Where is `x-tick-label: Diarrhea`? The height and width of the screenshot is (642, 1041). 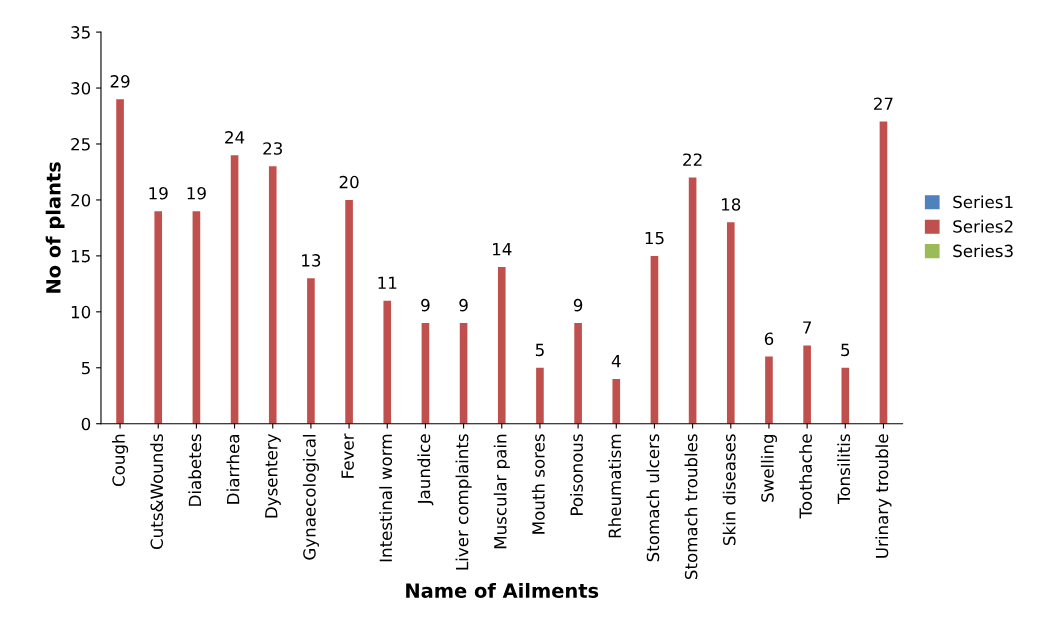
x-tick-label: Diarrhea is located at coordinates (233, 469).